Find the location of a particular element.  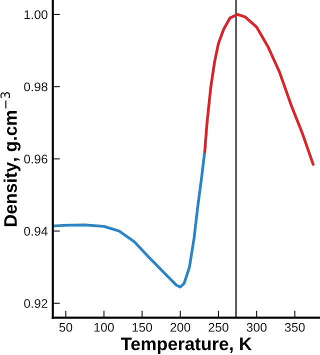

y-tick-label: 1.00 is located at coordinates (36, 15).